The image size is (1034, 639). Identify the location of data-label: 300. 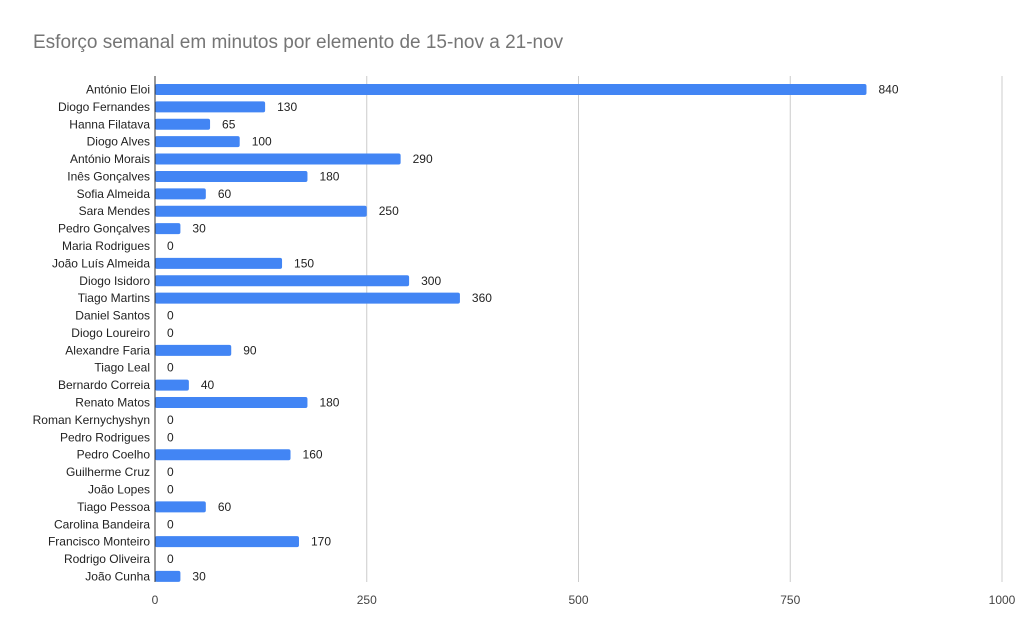
(431, 281).